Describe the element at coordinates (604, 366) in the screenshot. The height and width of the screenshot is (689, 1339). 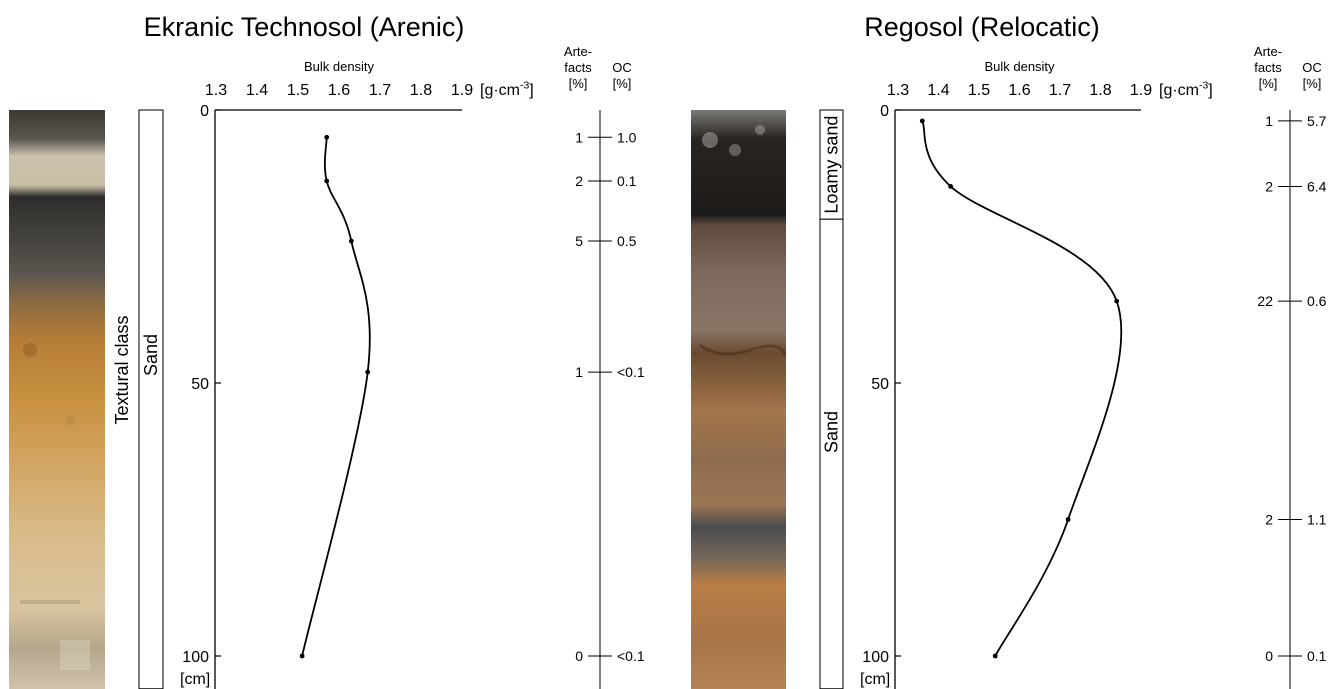
I see `artefacts-oc-column-left: Arte-facts[%]OC[%]1 1.02 0.15 0.51 <0.10 <0.1` at that location.